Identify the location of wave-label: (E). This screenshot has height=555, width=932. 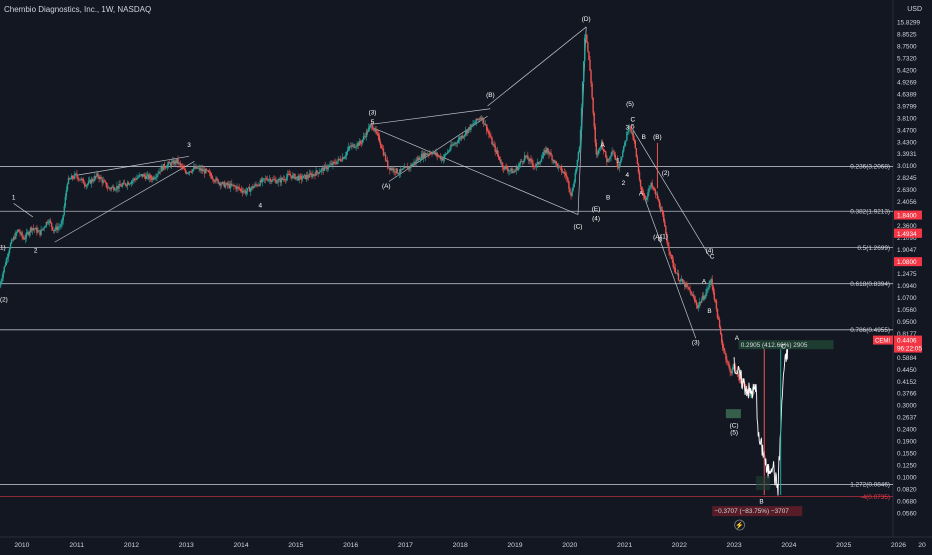
(596, 209).